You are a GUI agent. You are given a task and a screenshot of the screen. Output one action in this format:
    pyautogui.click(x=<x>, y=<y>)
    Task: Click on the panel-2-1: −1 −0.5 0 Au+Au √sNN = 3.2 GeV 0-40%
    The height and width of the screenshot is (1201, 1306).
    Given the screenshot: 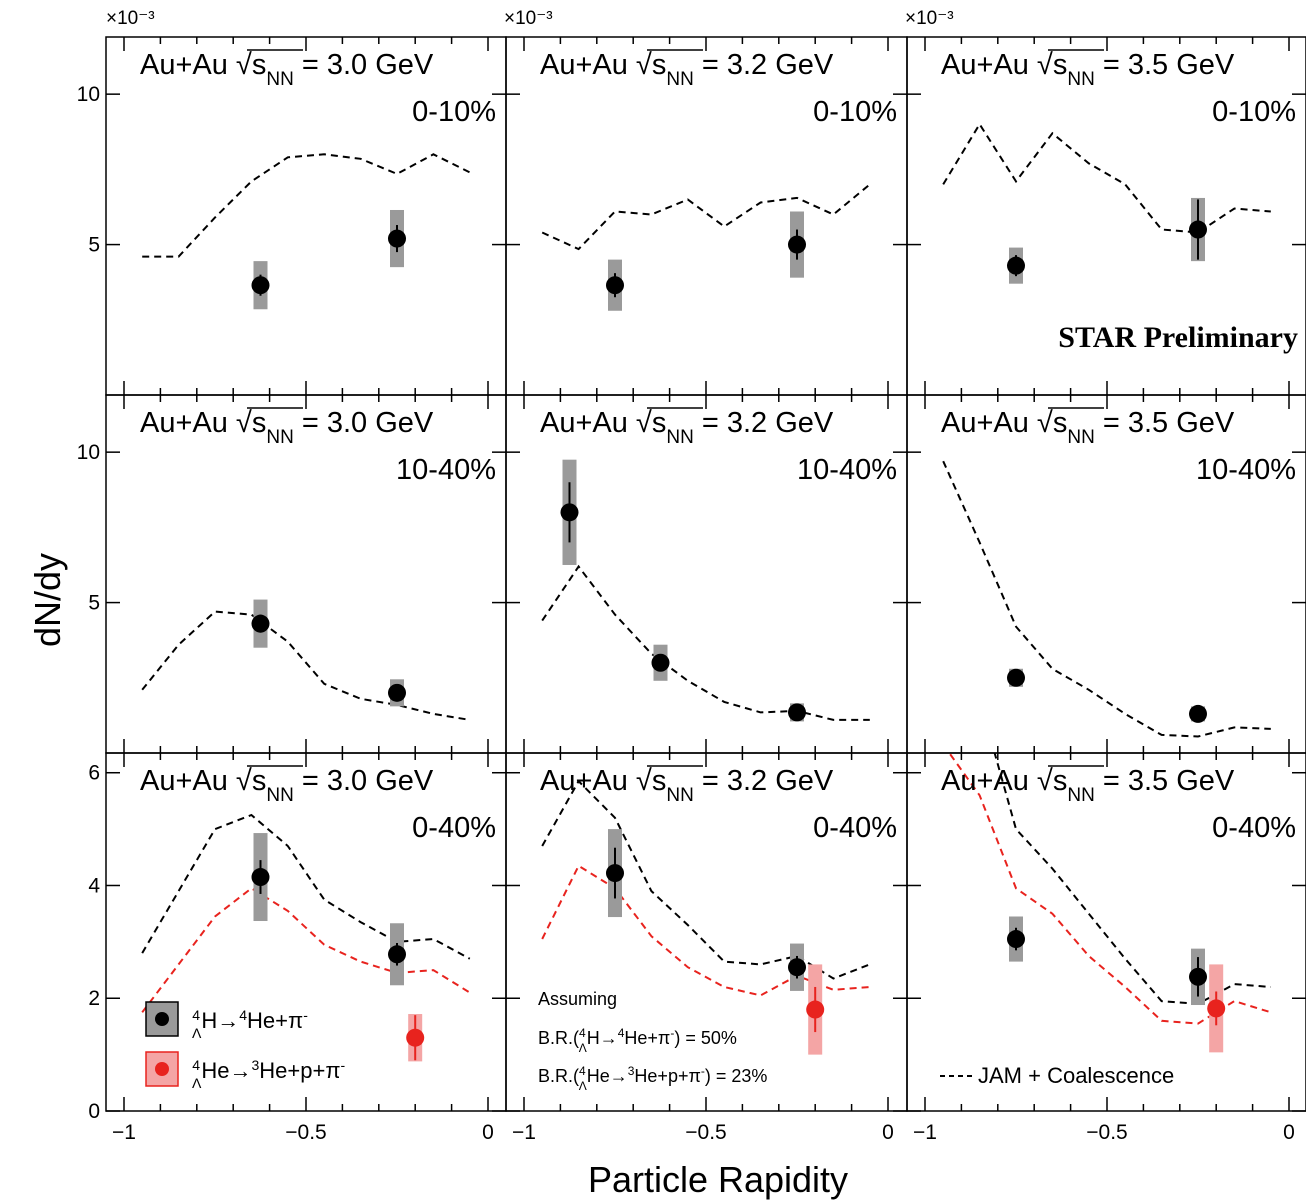 What is the action you would take?
    pyautogui.click(x=706, y=948)
    